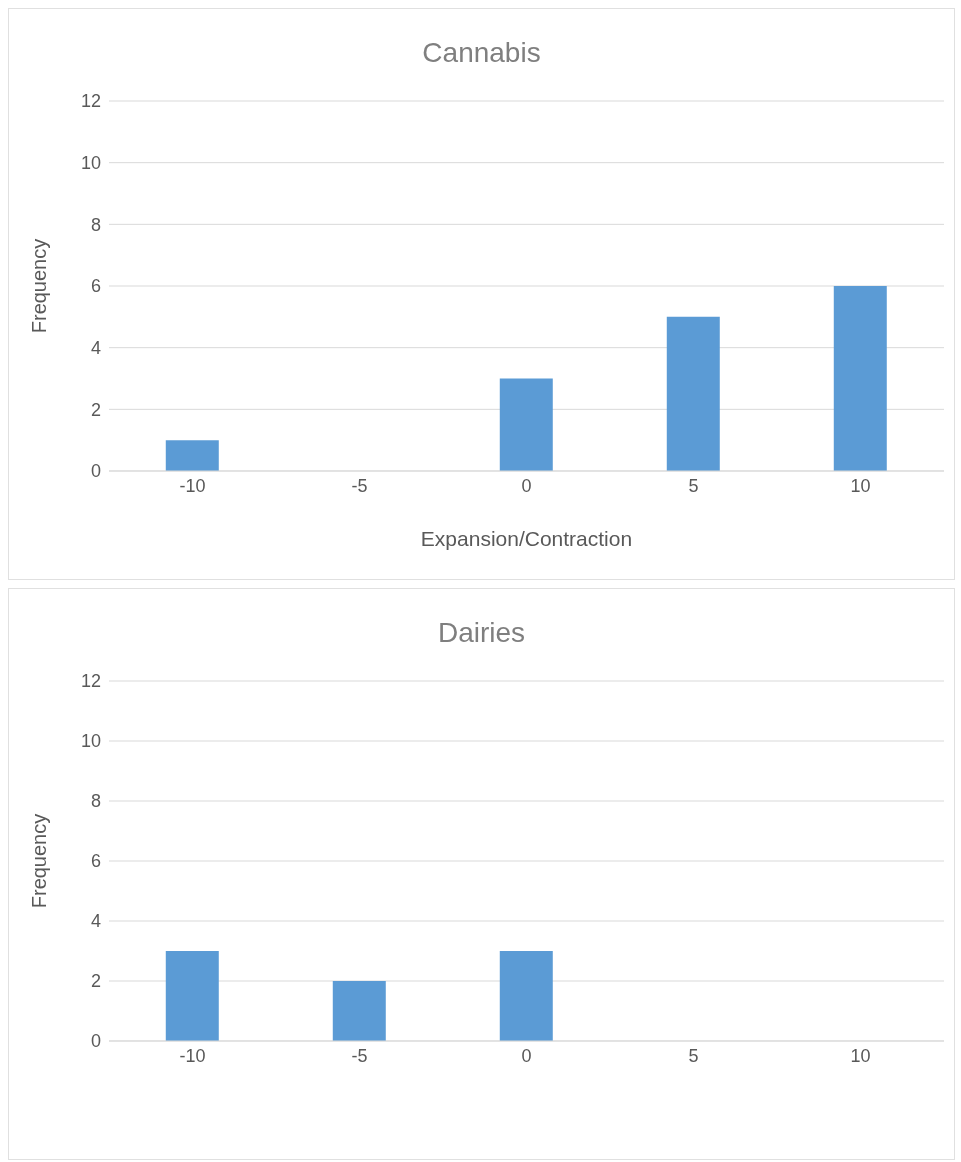  What do you see at coordinates (481, 633) in the screenshot?
I see `chart-title: Dairies` at bounding box center [481, 633].